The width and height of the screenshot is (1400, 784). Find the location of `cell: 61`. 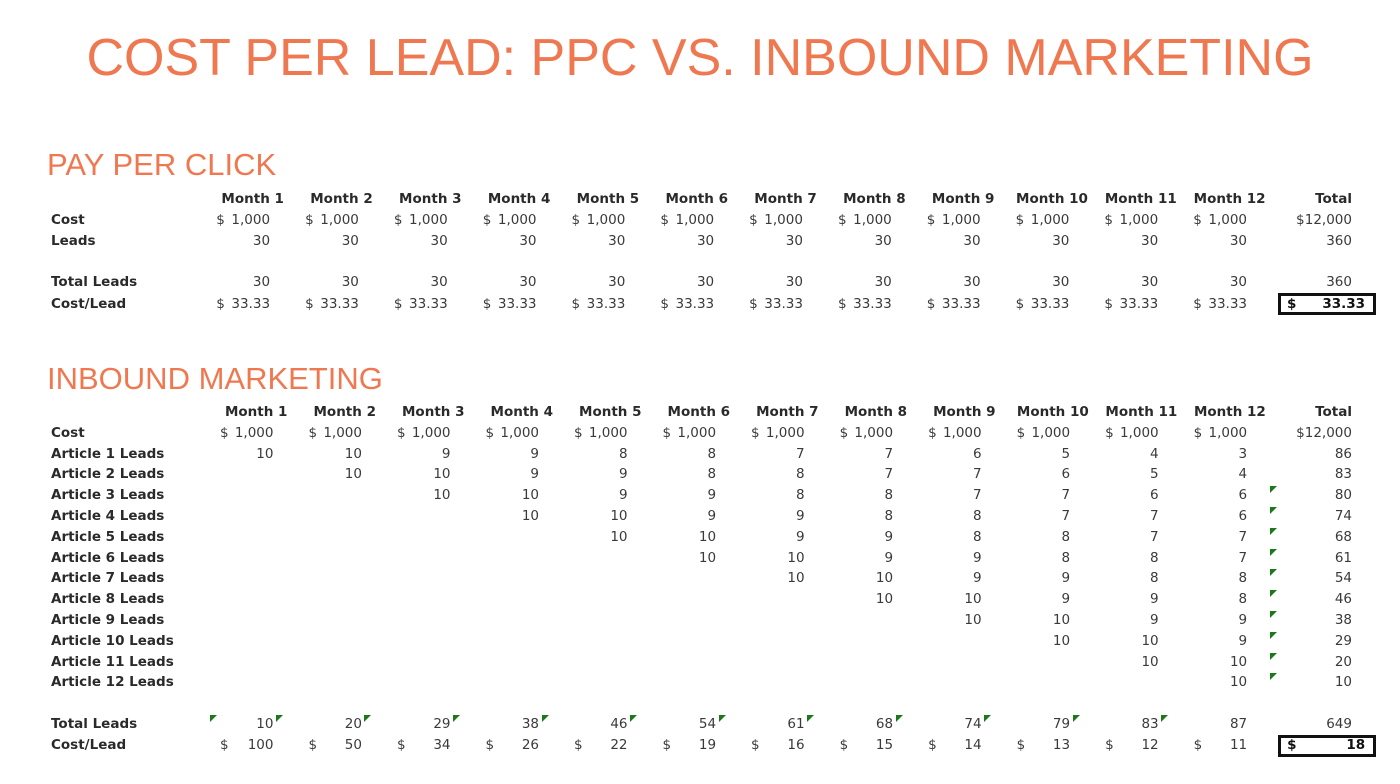

cell: 61 is located at coordinates (787, 724).